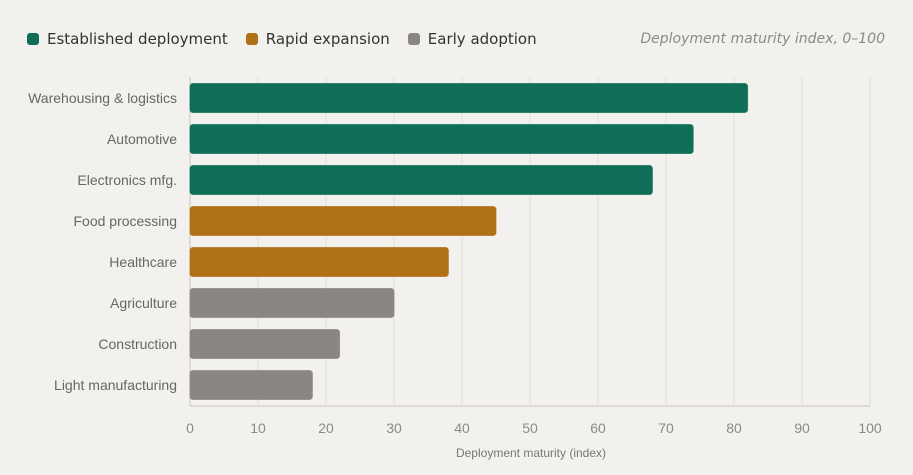 This screenshot has width=913, height=475. Describe the element at coordinates (531, 453) in the screenshot. I see `x-axis-title: Deployment maturity (index)` at that location.